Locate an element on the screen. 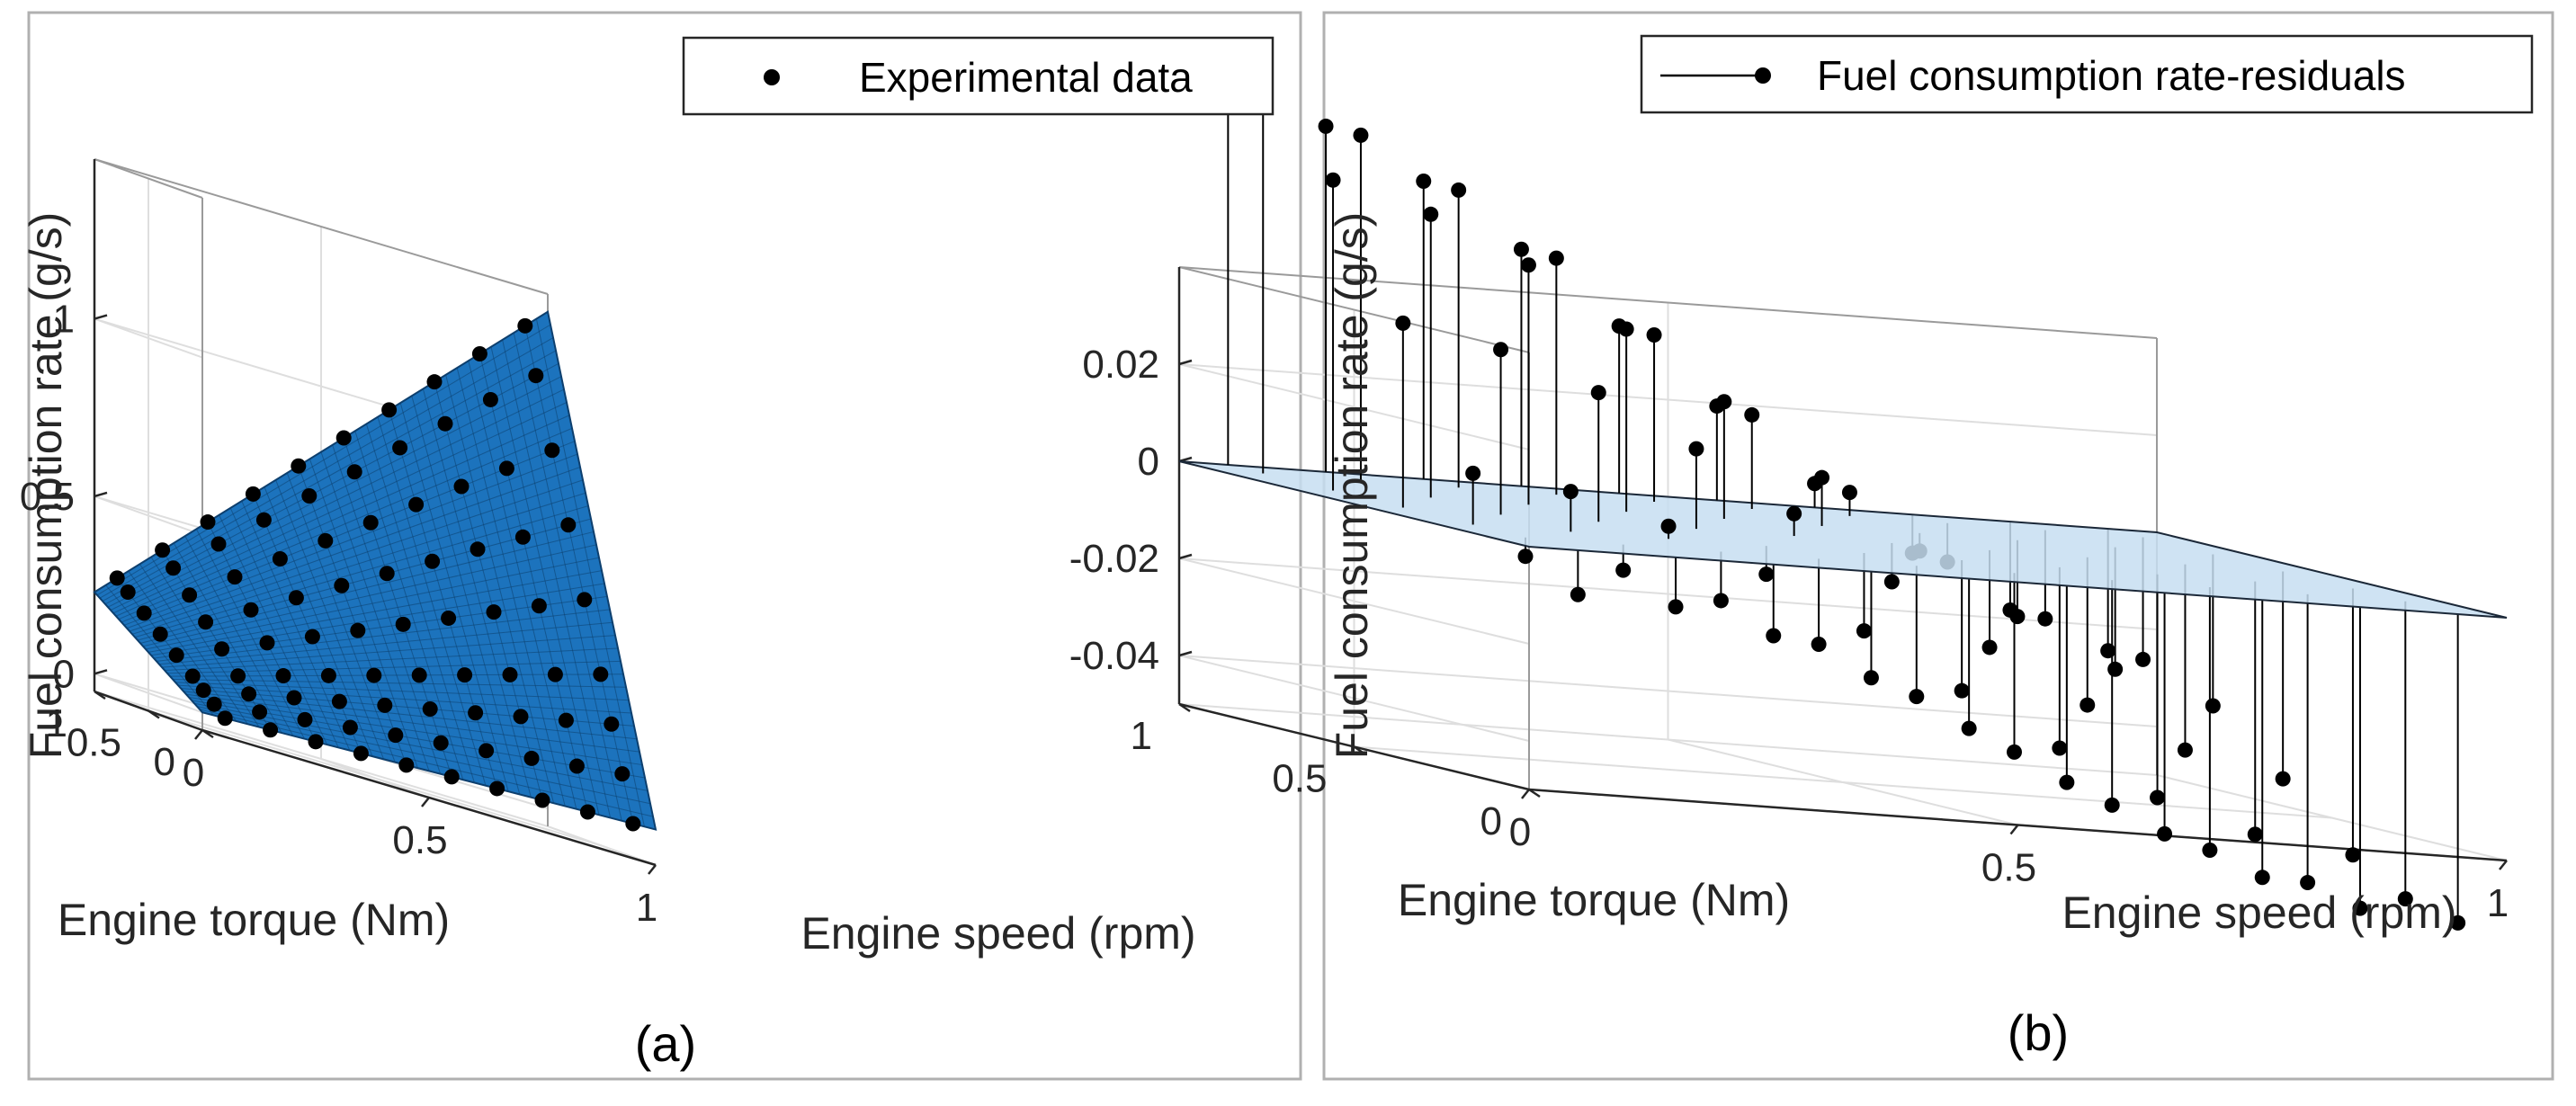  panel-a-xtick-label-1: 0.5 is located at coordinates (419, 840).